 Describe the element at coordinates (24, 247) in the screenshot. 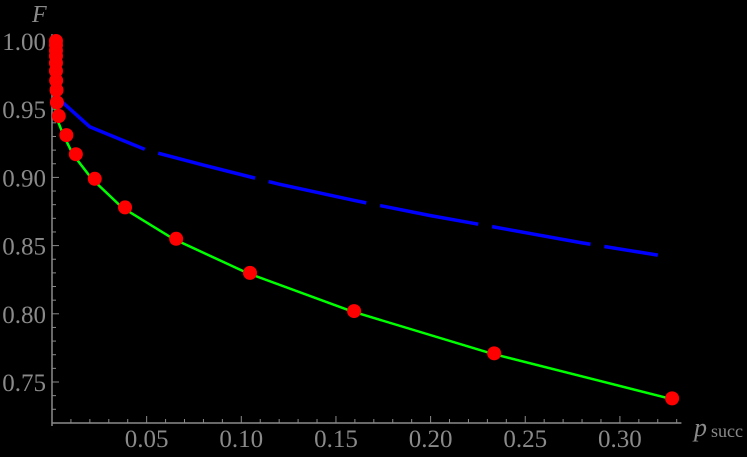

I see `y-tick-label: 0.85` at that location.